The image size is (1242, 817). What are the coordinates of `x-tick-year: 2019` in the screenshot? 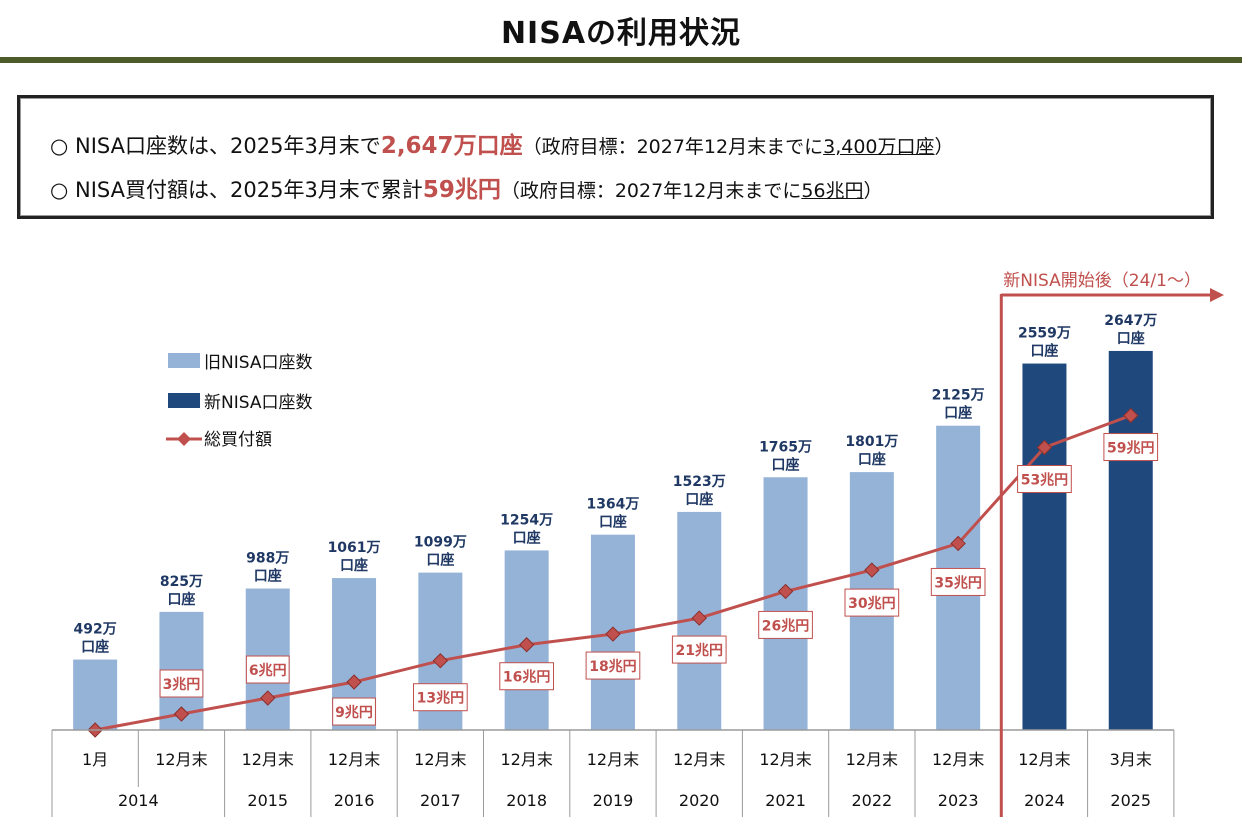 It's located at (613, 800).